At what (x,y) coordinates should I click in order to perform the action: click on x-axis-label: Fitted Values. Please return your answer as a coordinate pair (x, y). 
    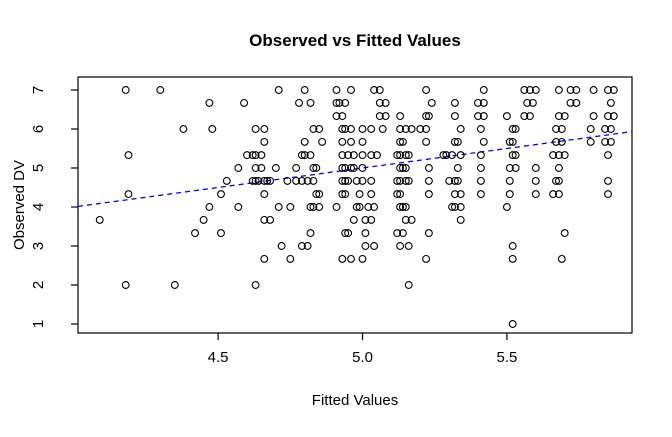
    Looking at the image, I should click on (355, 400).